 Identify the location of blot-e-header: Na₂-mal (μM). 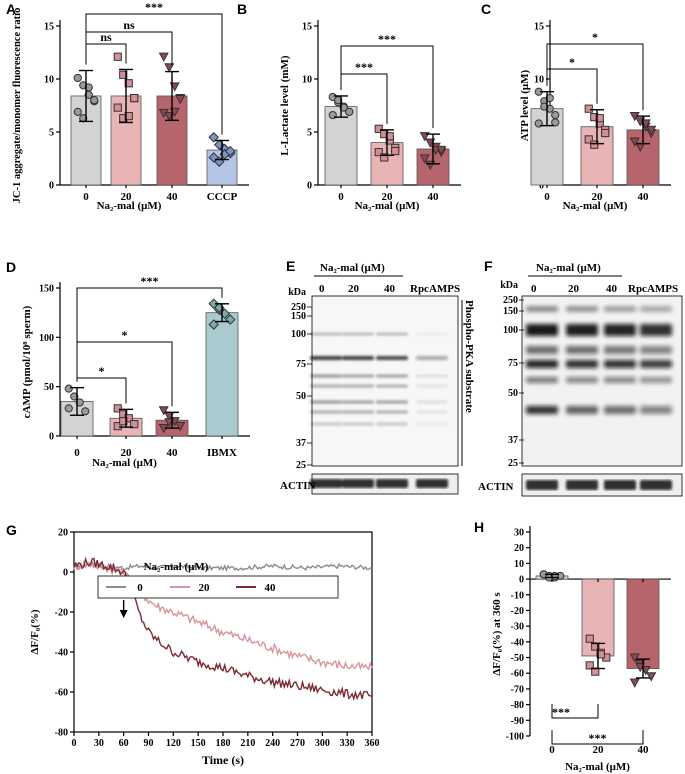
(352, 268).